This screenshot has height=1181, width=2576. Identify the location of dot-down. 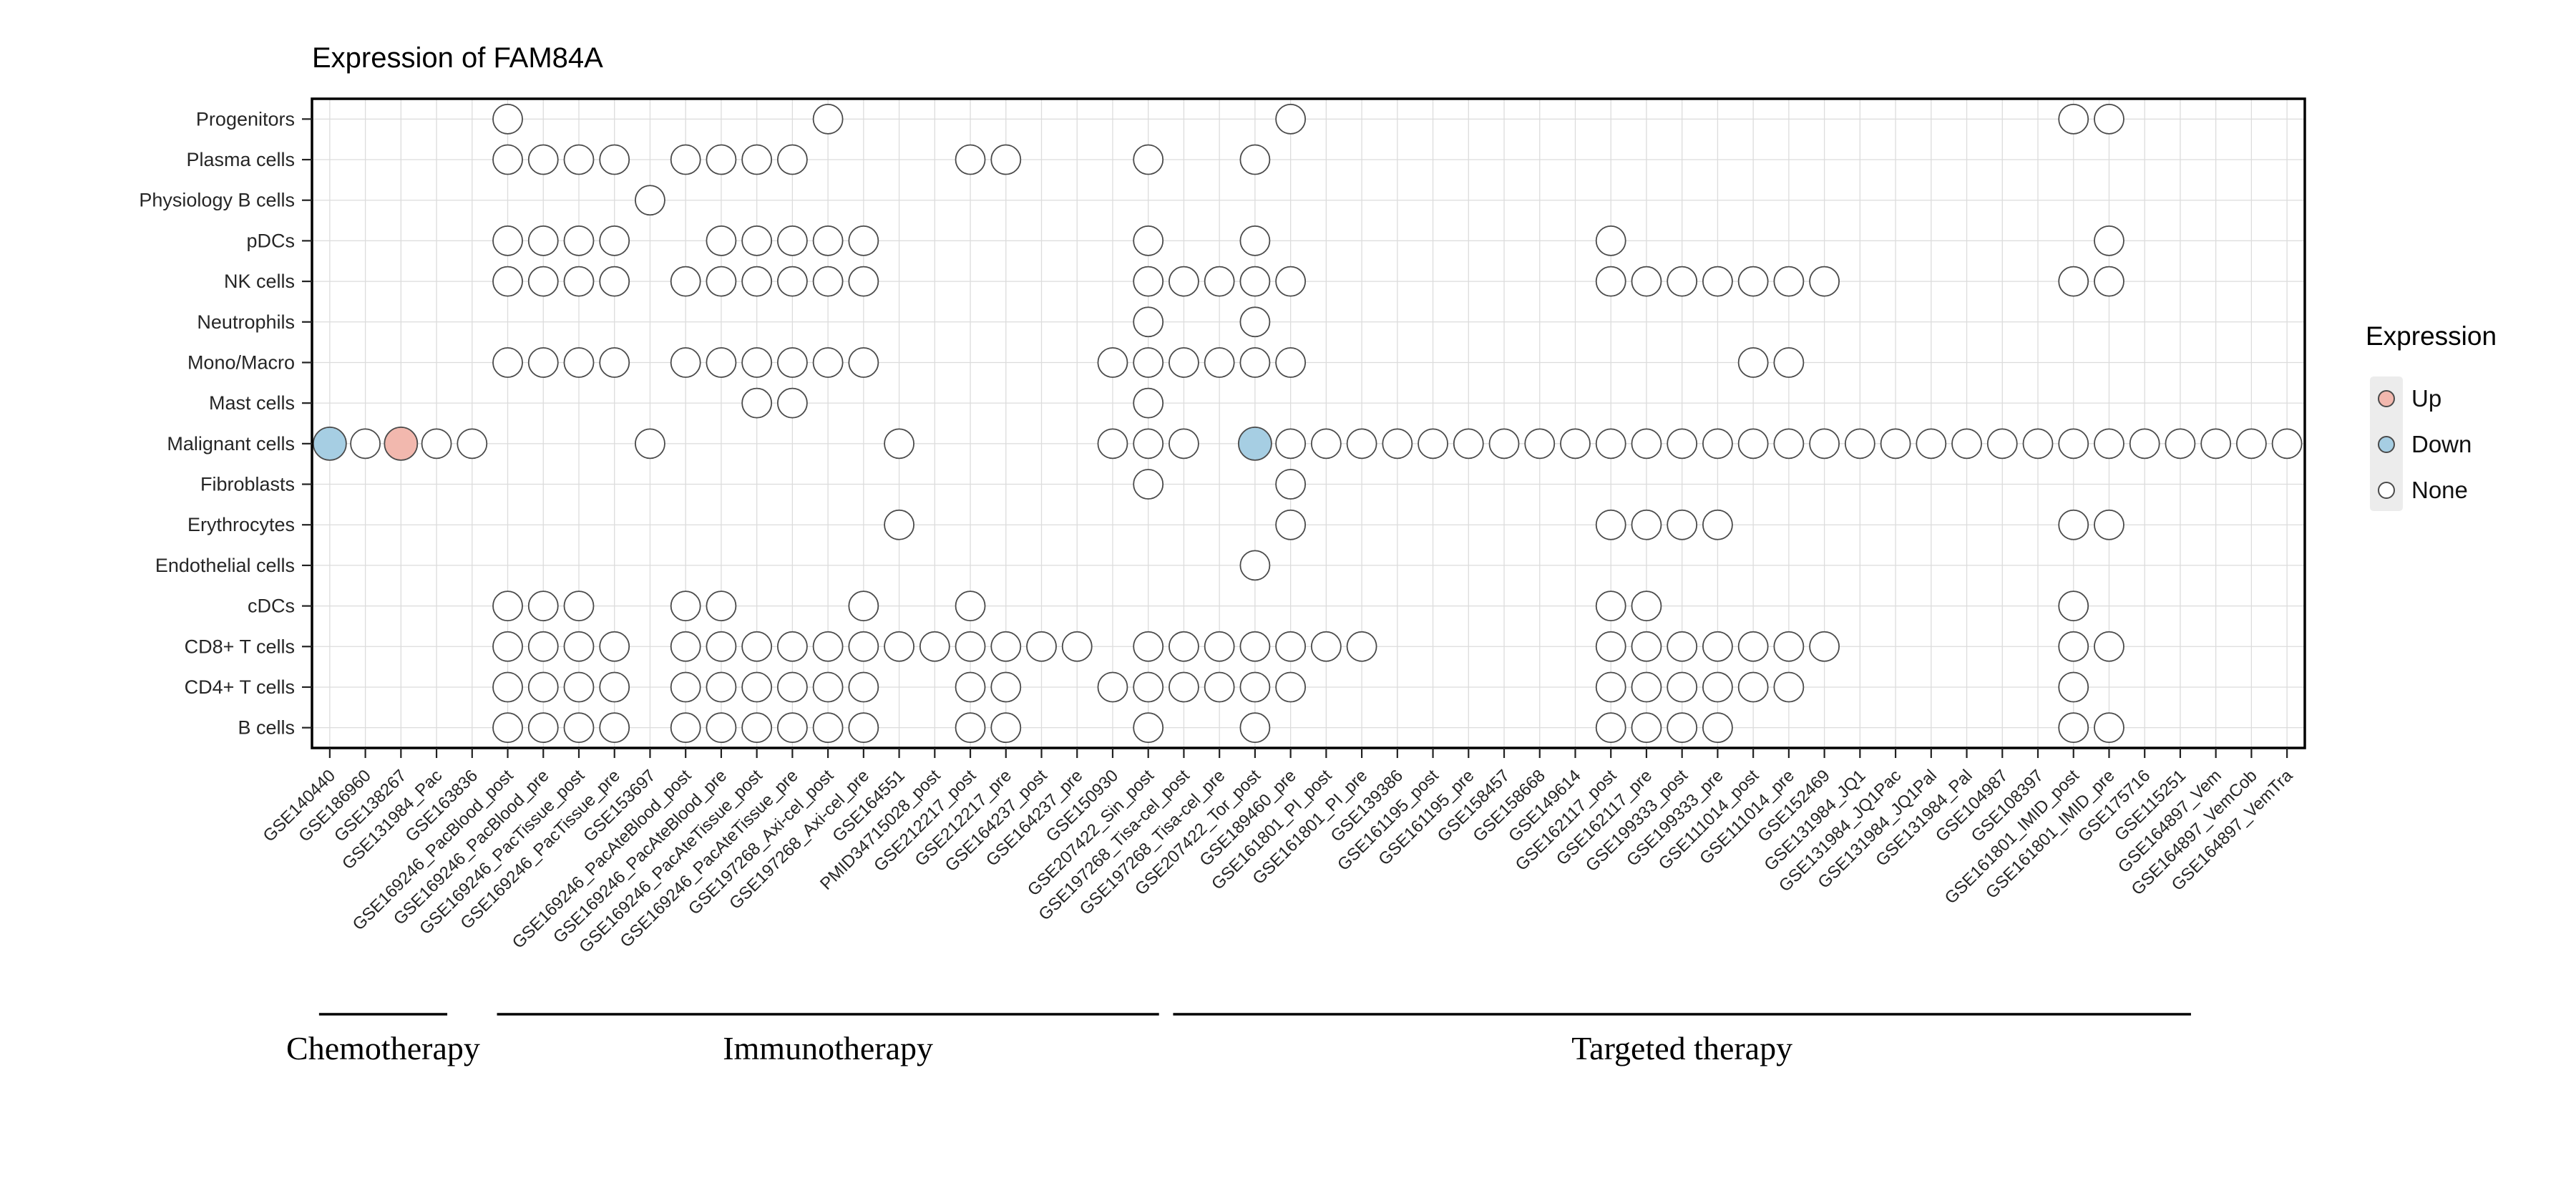
(329, 443).